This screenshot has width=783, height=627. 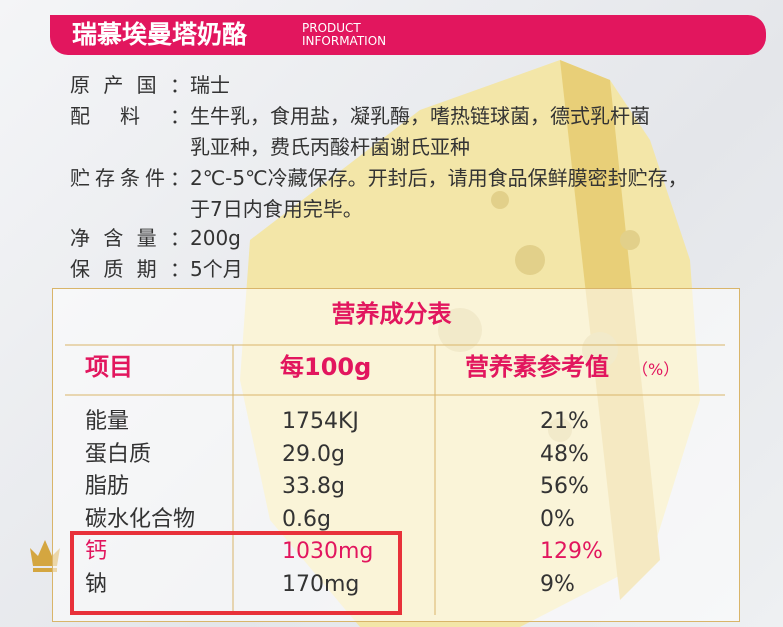 What do you see at coordinates (391, 314) in the screenshot?
I see `table-title: 营养成分表` at bounding box center [391, 314].